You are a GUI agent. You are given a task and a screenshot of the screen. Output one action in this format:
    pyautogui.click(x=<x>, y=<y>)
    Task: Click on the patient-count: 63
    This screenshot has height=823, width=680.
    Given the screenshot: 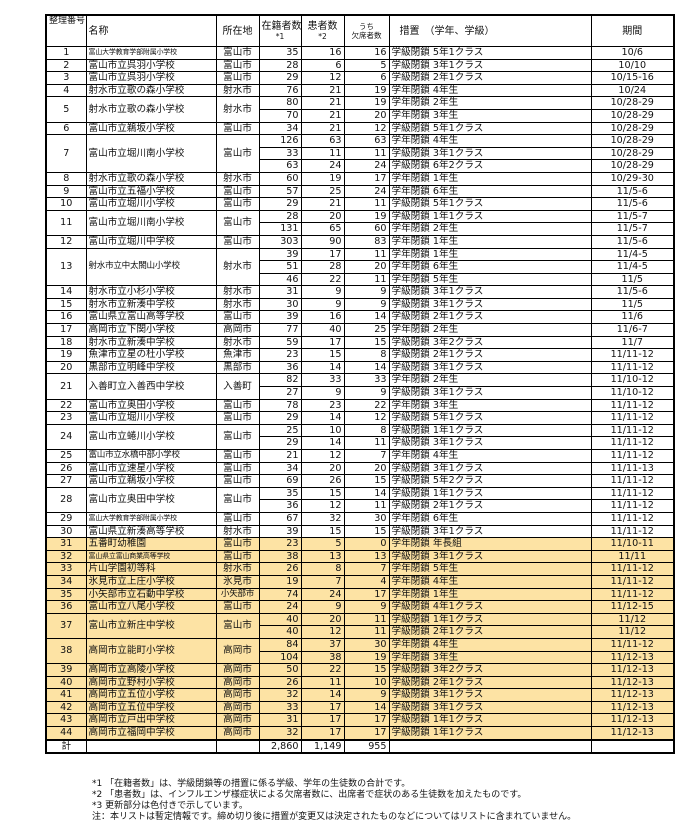 What is the action you would take?
    pyautogui.click(x=322, y=141)
    